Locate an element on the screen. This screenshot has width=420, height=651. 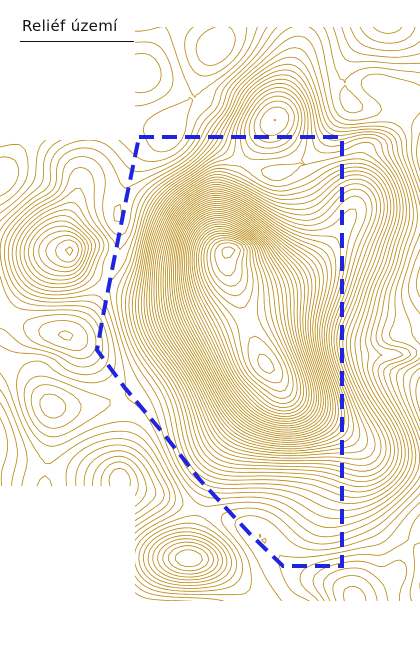
map-title-underline is located at coordinates (77, 41).